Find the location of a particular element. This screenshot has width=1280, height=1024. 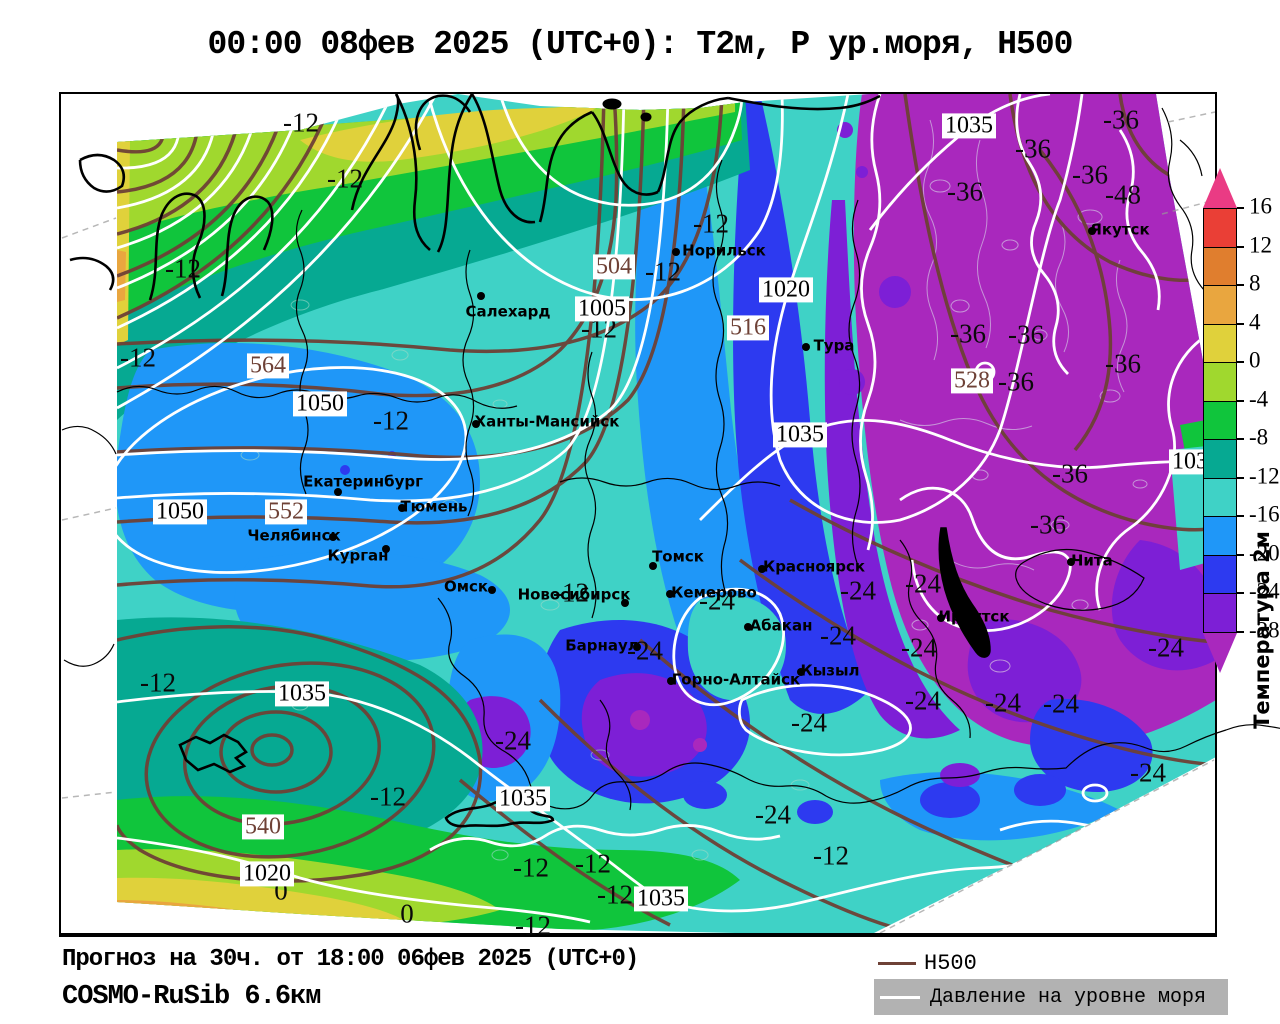

legend-h500: Н500 is located at coordinates (927, 963).